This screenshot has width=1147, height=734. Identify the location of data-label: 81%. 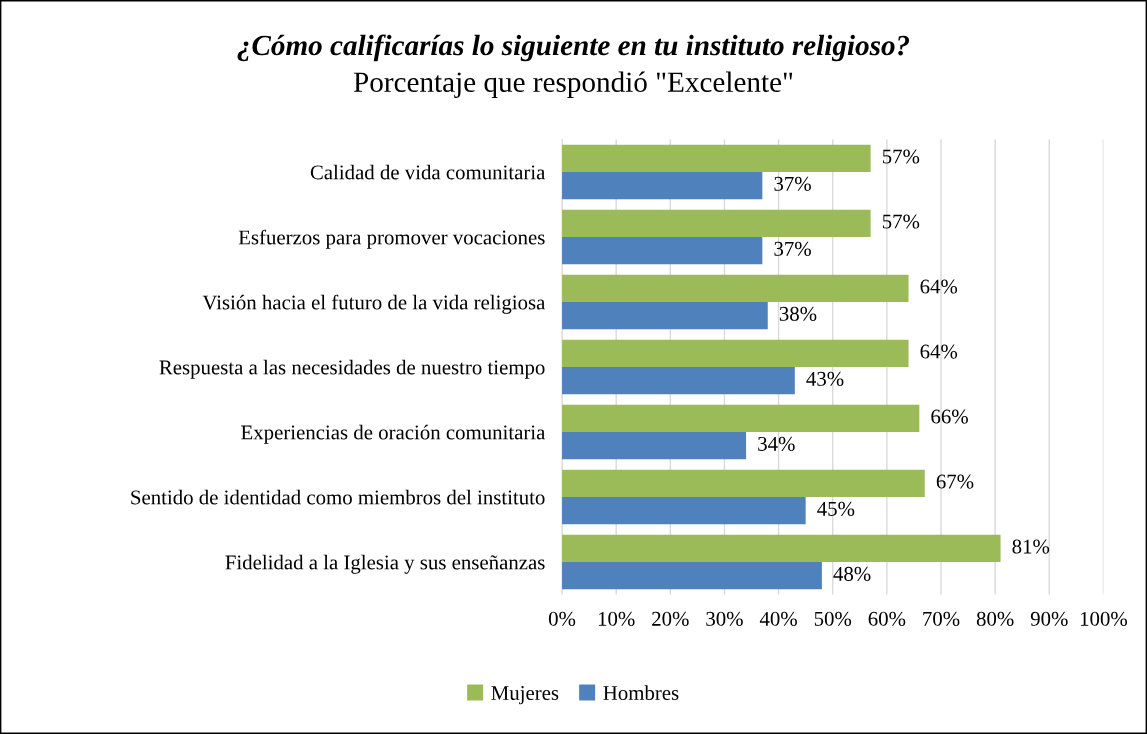
(1031, 546).